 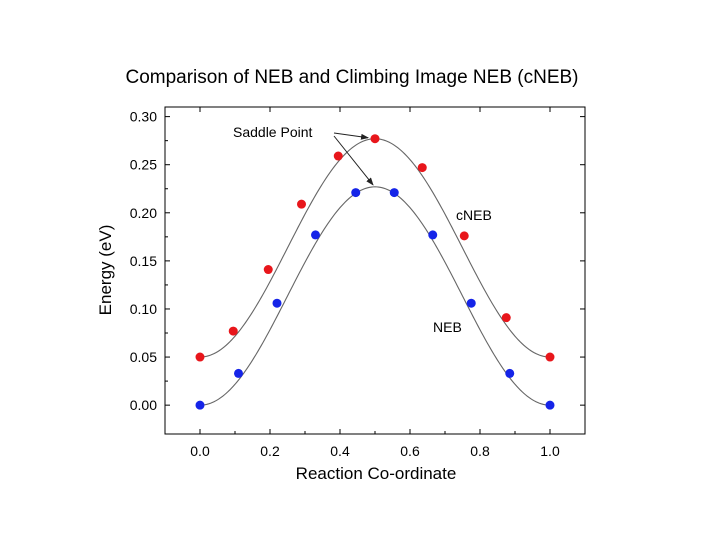 I want to click on saddle-arrow-neb, so click(x=353, y=160).